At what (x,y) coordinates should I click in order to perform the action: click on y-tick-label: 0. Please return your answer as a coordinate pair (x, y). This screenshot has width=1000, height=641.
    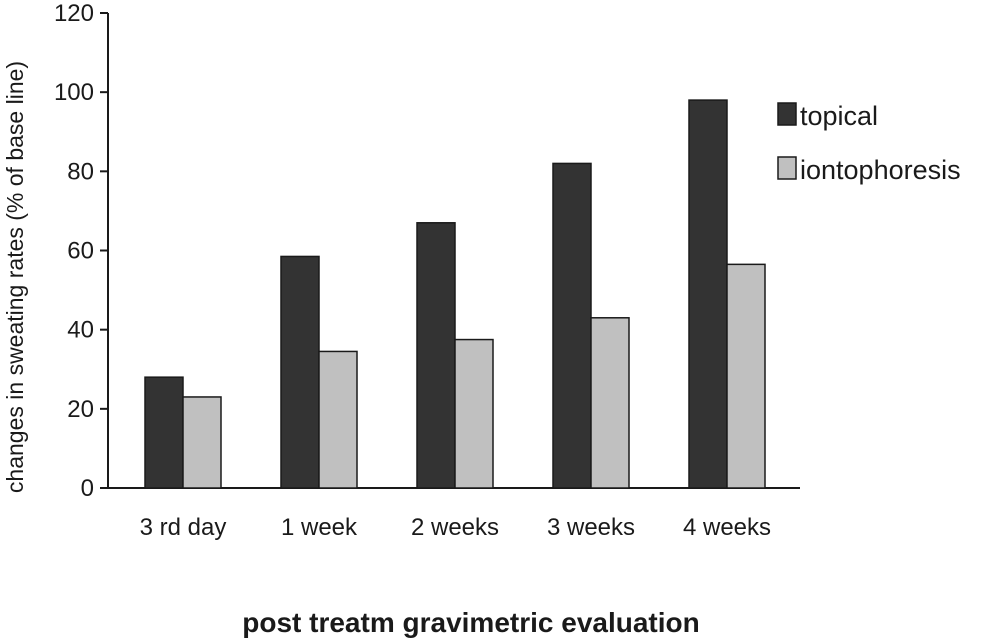
    Looking at the image, I should click on (87, 488).